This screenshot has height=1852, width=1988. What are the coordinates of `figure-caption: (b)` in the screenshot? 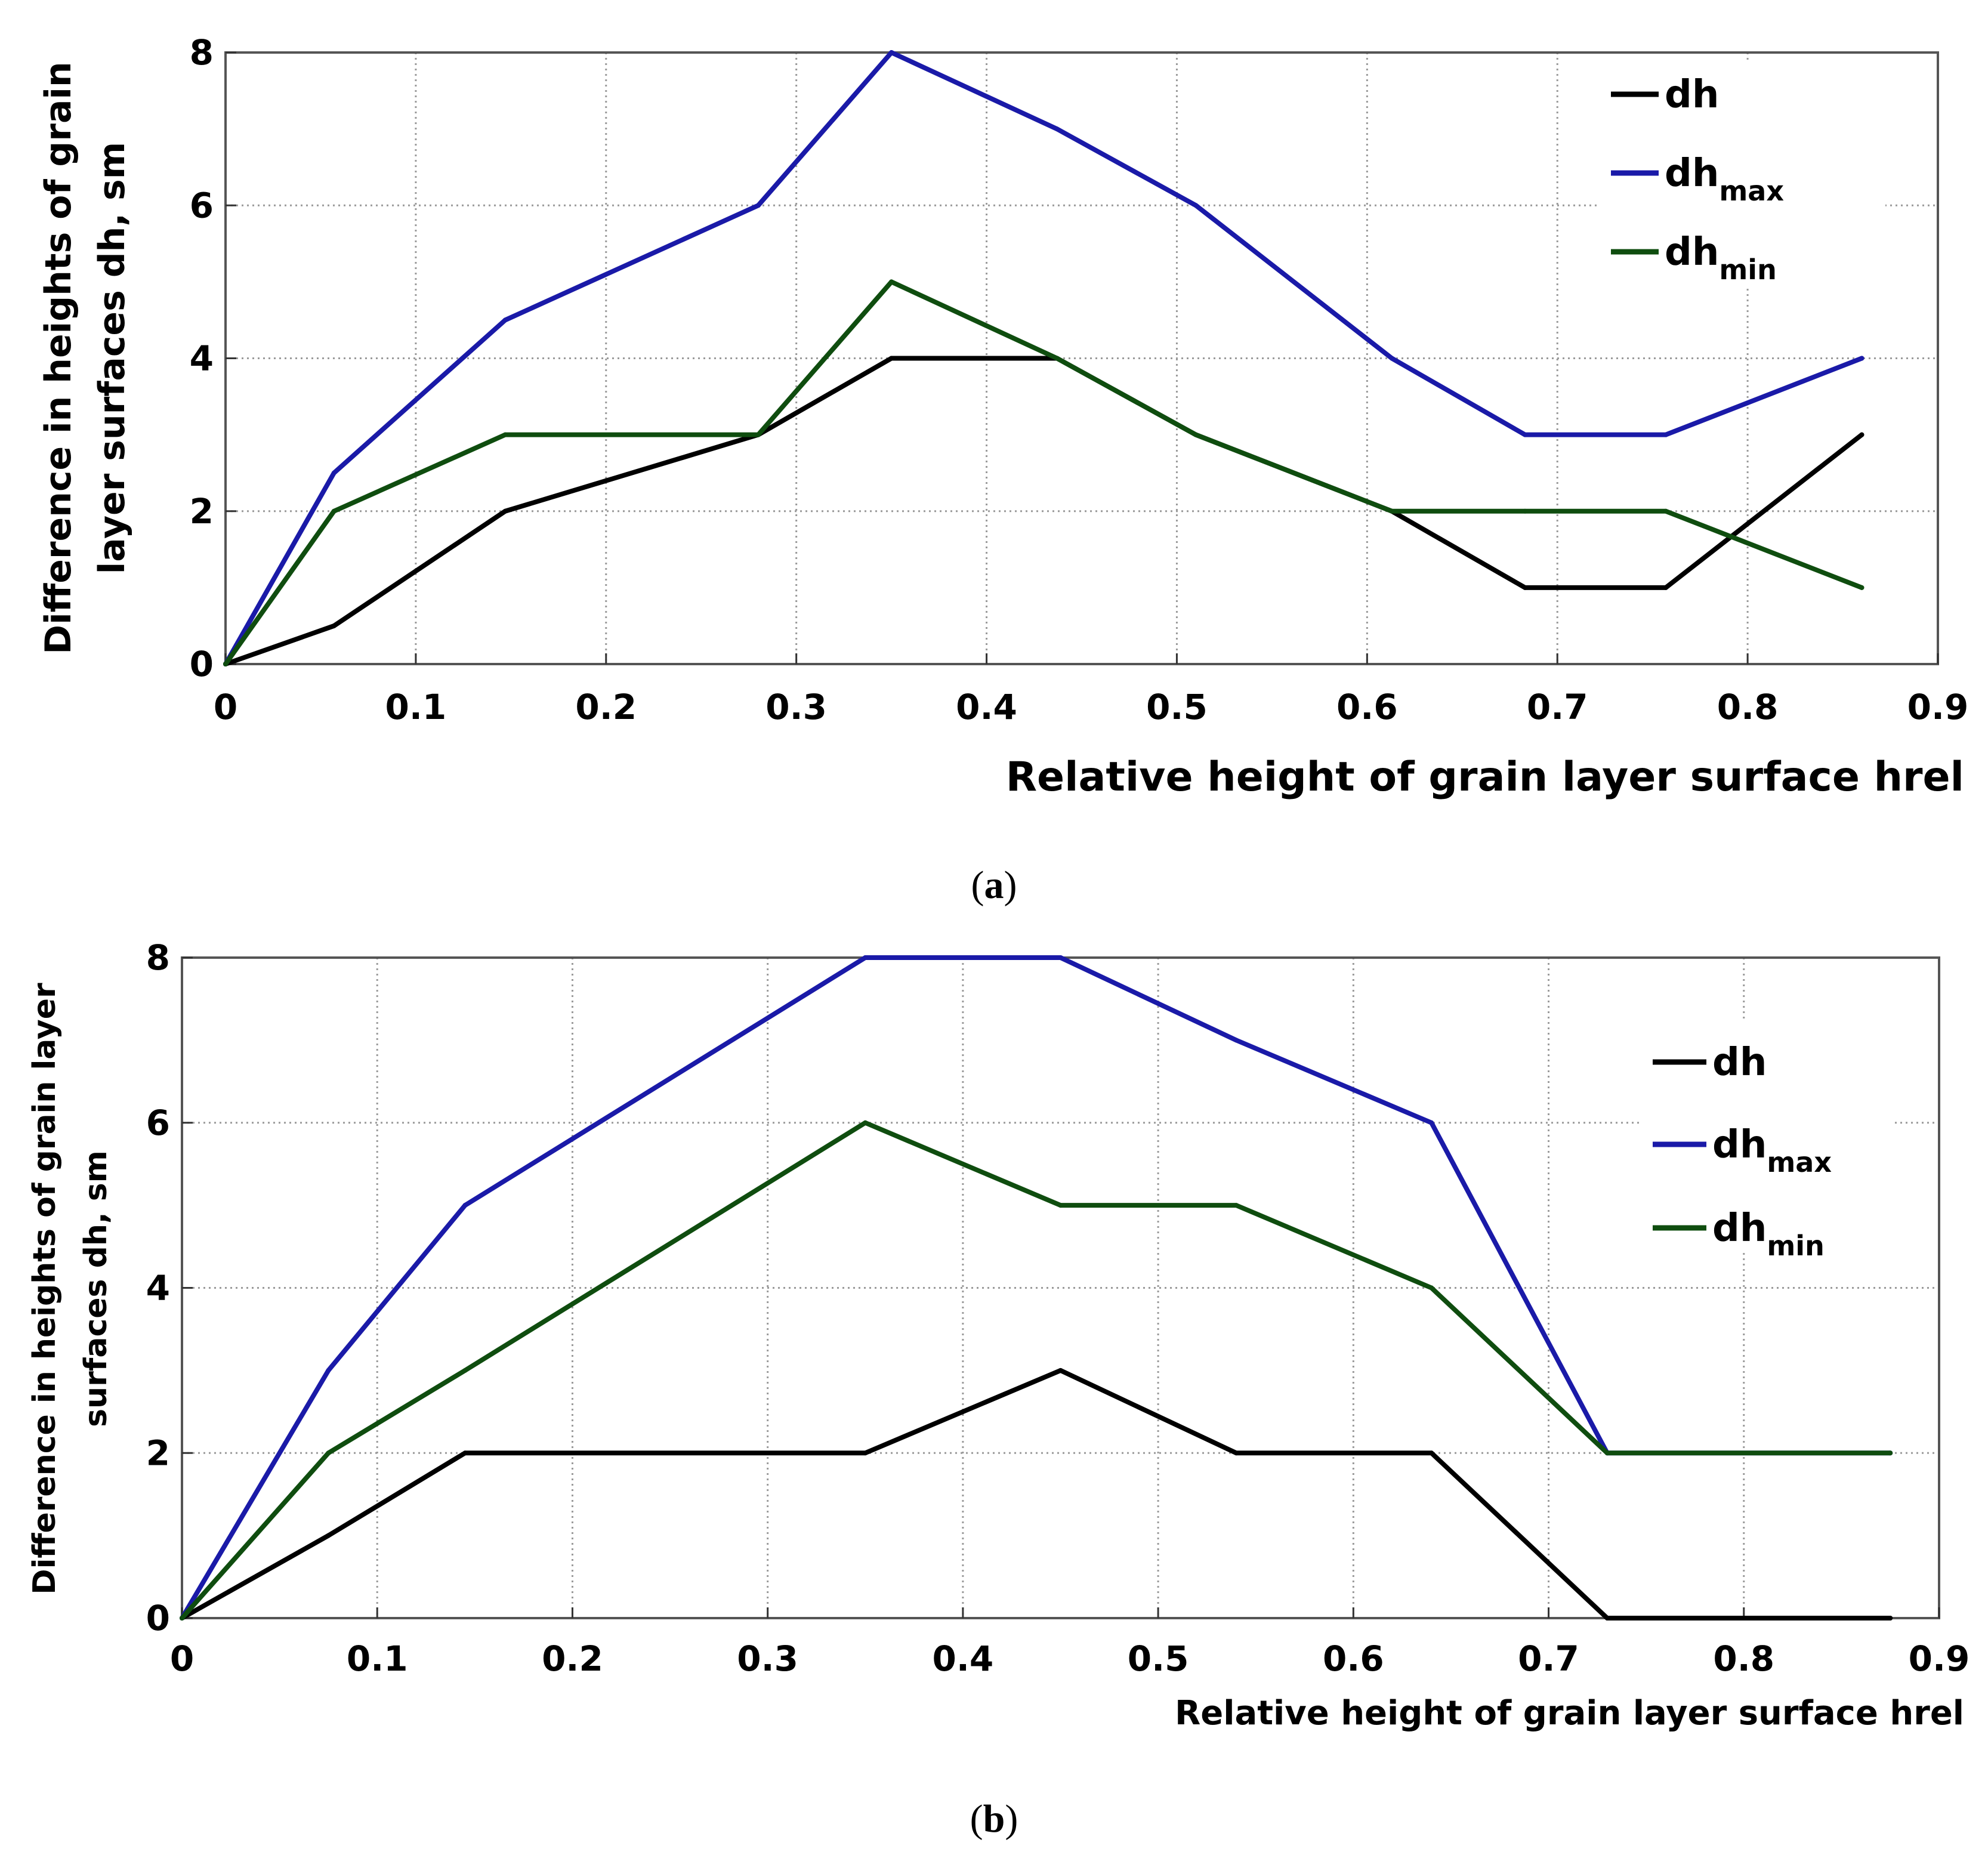 It's located at (994, 1819).